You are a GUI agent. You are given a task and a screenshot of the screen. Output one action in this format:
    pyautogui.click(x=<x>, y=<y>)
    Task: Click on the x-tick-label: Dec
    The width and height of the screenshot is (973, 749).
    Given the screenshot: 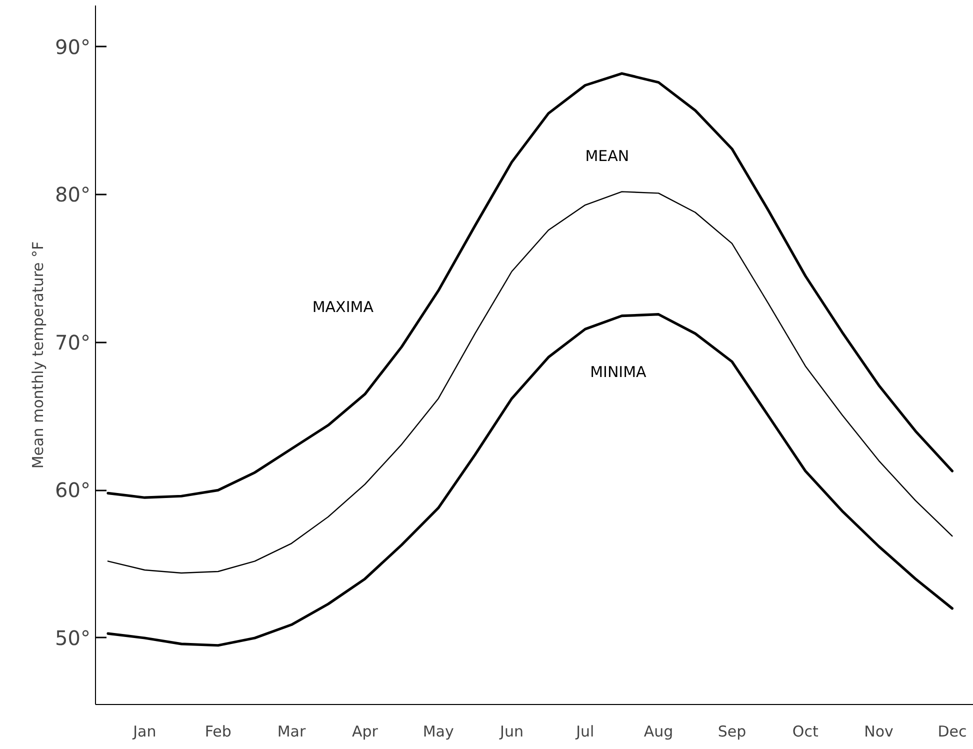 What is the action you would take?
    pyautogui.click(x=952, y=731)
    